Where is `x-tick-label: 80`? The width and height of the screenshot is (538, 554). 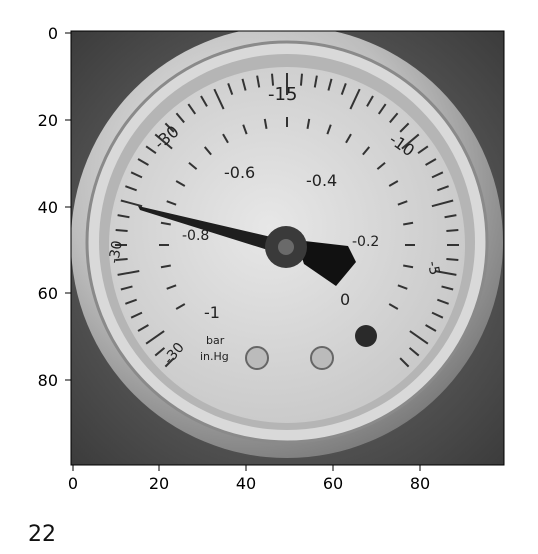
x-tick-label: 80 is located at coordinates (420, 483).